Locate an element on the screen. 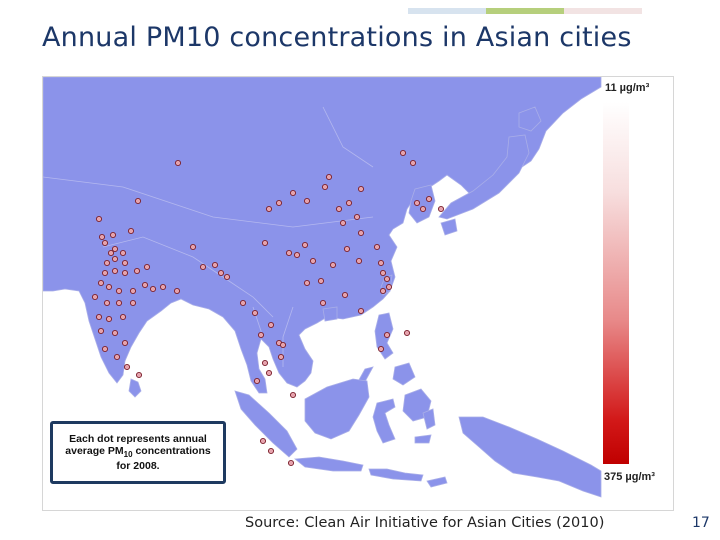 The height and width of the screenshot is (540, 720). sumatra is located at coordinates (266, 424).